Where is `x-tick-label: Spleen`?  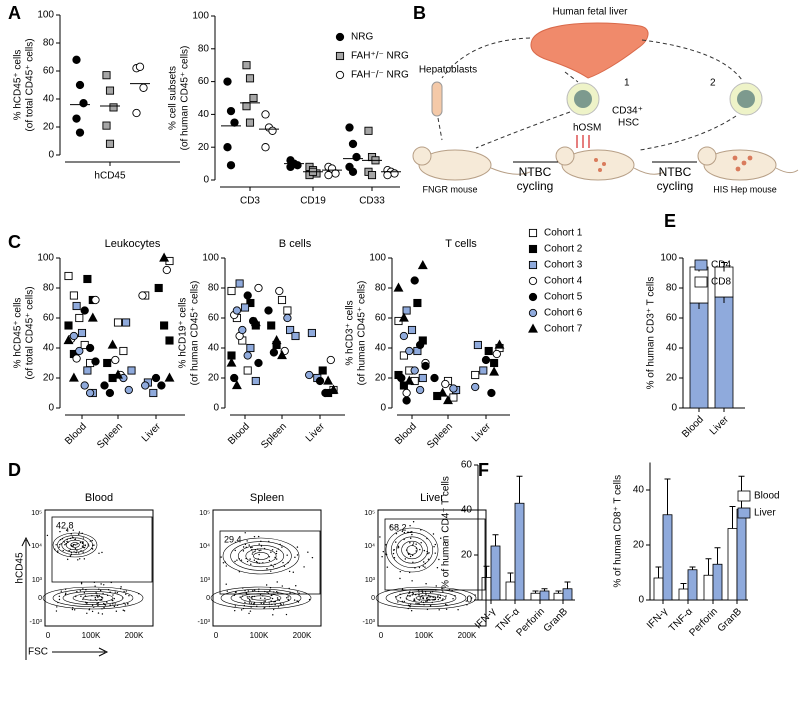
x-tick-label: Spleen is located at coordinates (274, 436).